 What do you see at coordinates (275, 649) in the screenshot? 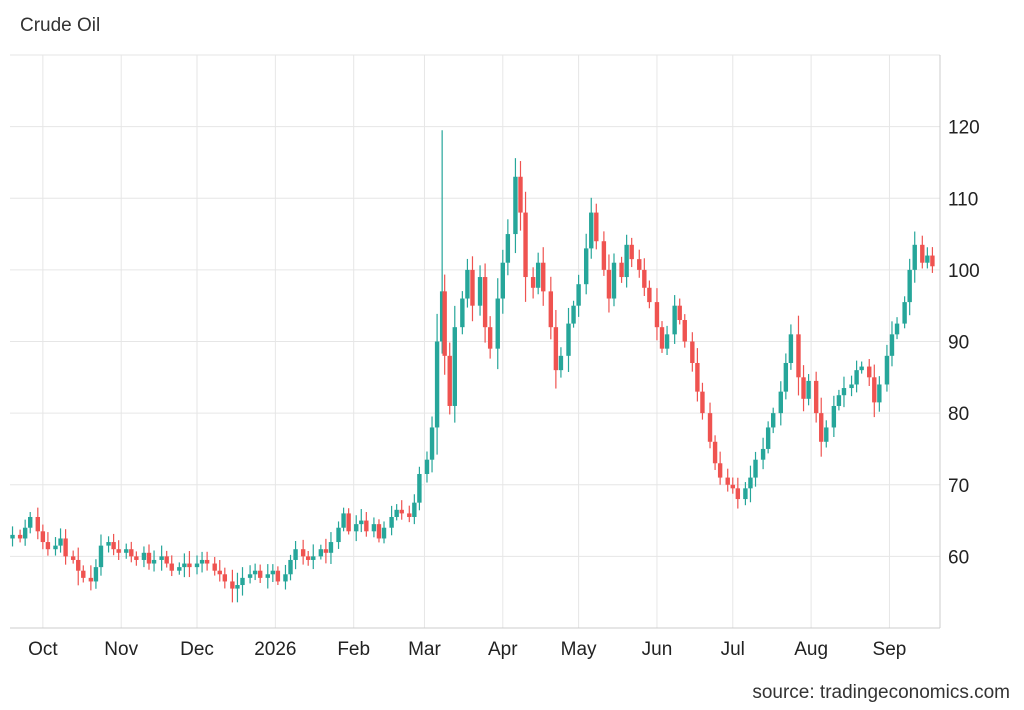
I see `x-tick-label: 2026` at bounding box center [275, 649].